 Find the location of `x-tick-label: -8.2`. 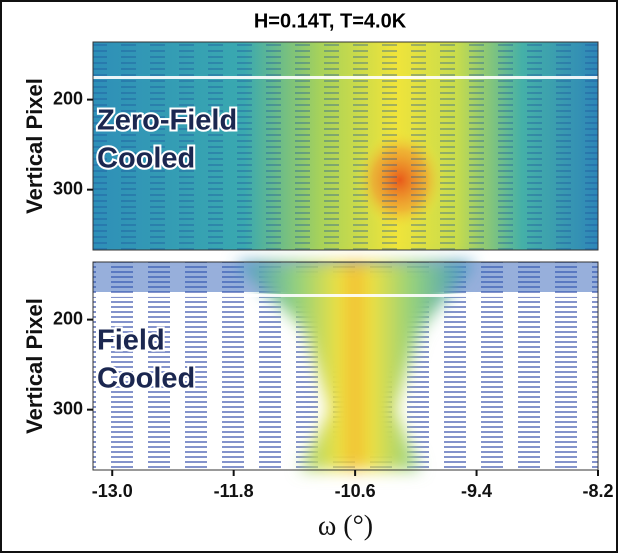

x-tick-label: -8.2 is located at coordinates (597, 491).